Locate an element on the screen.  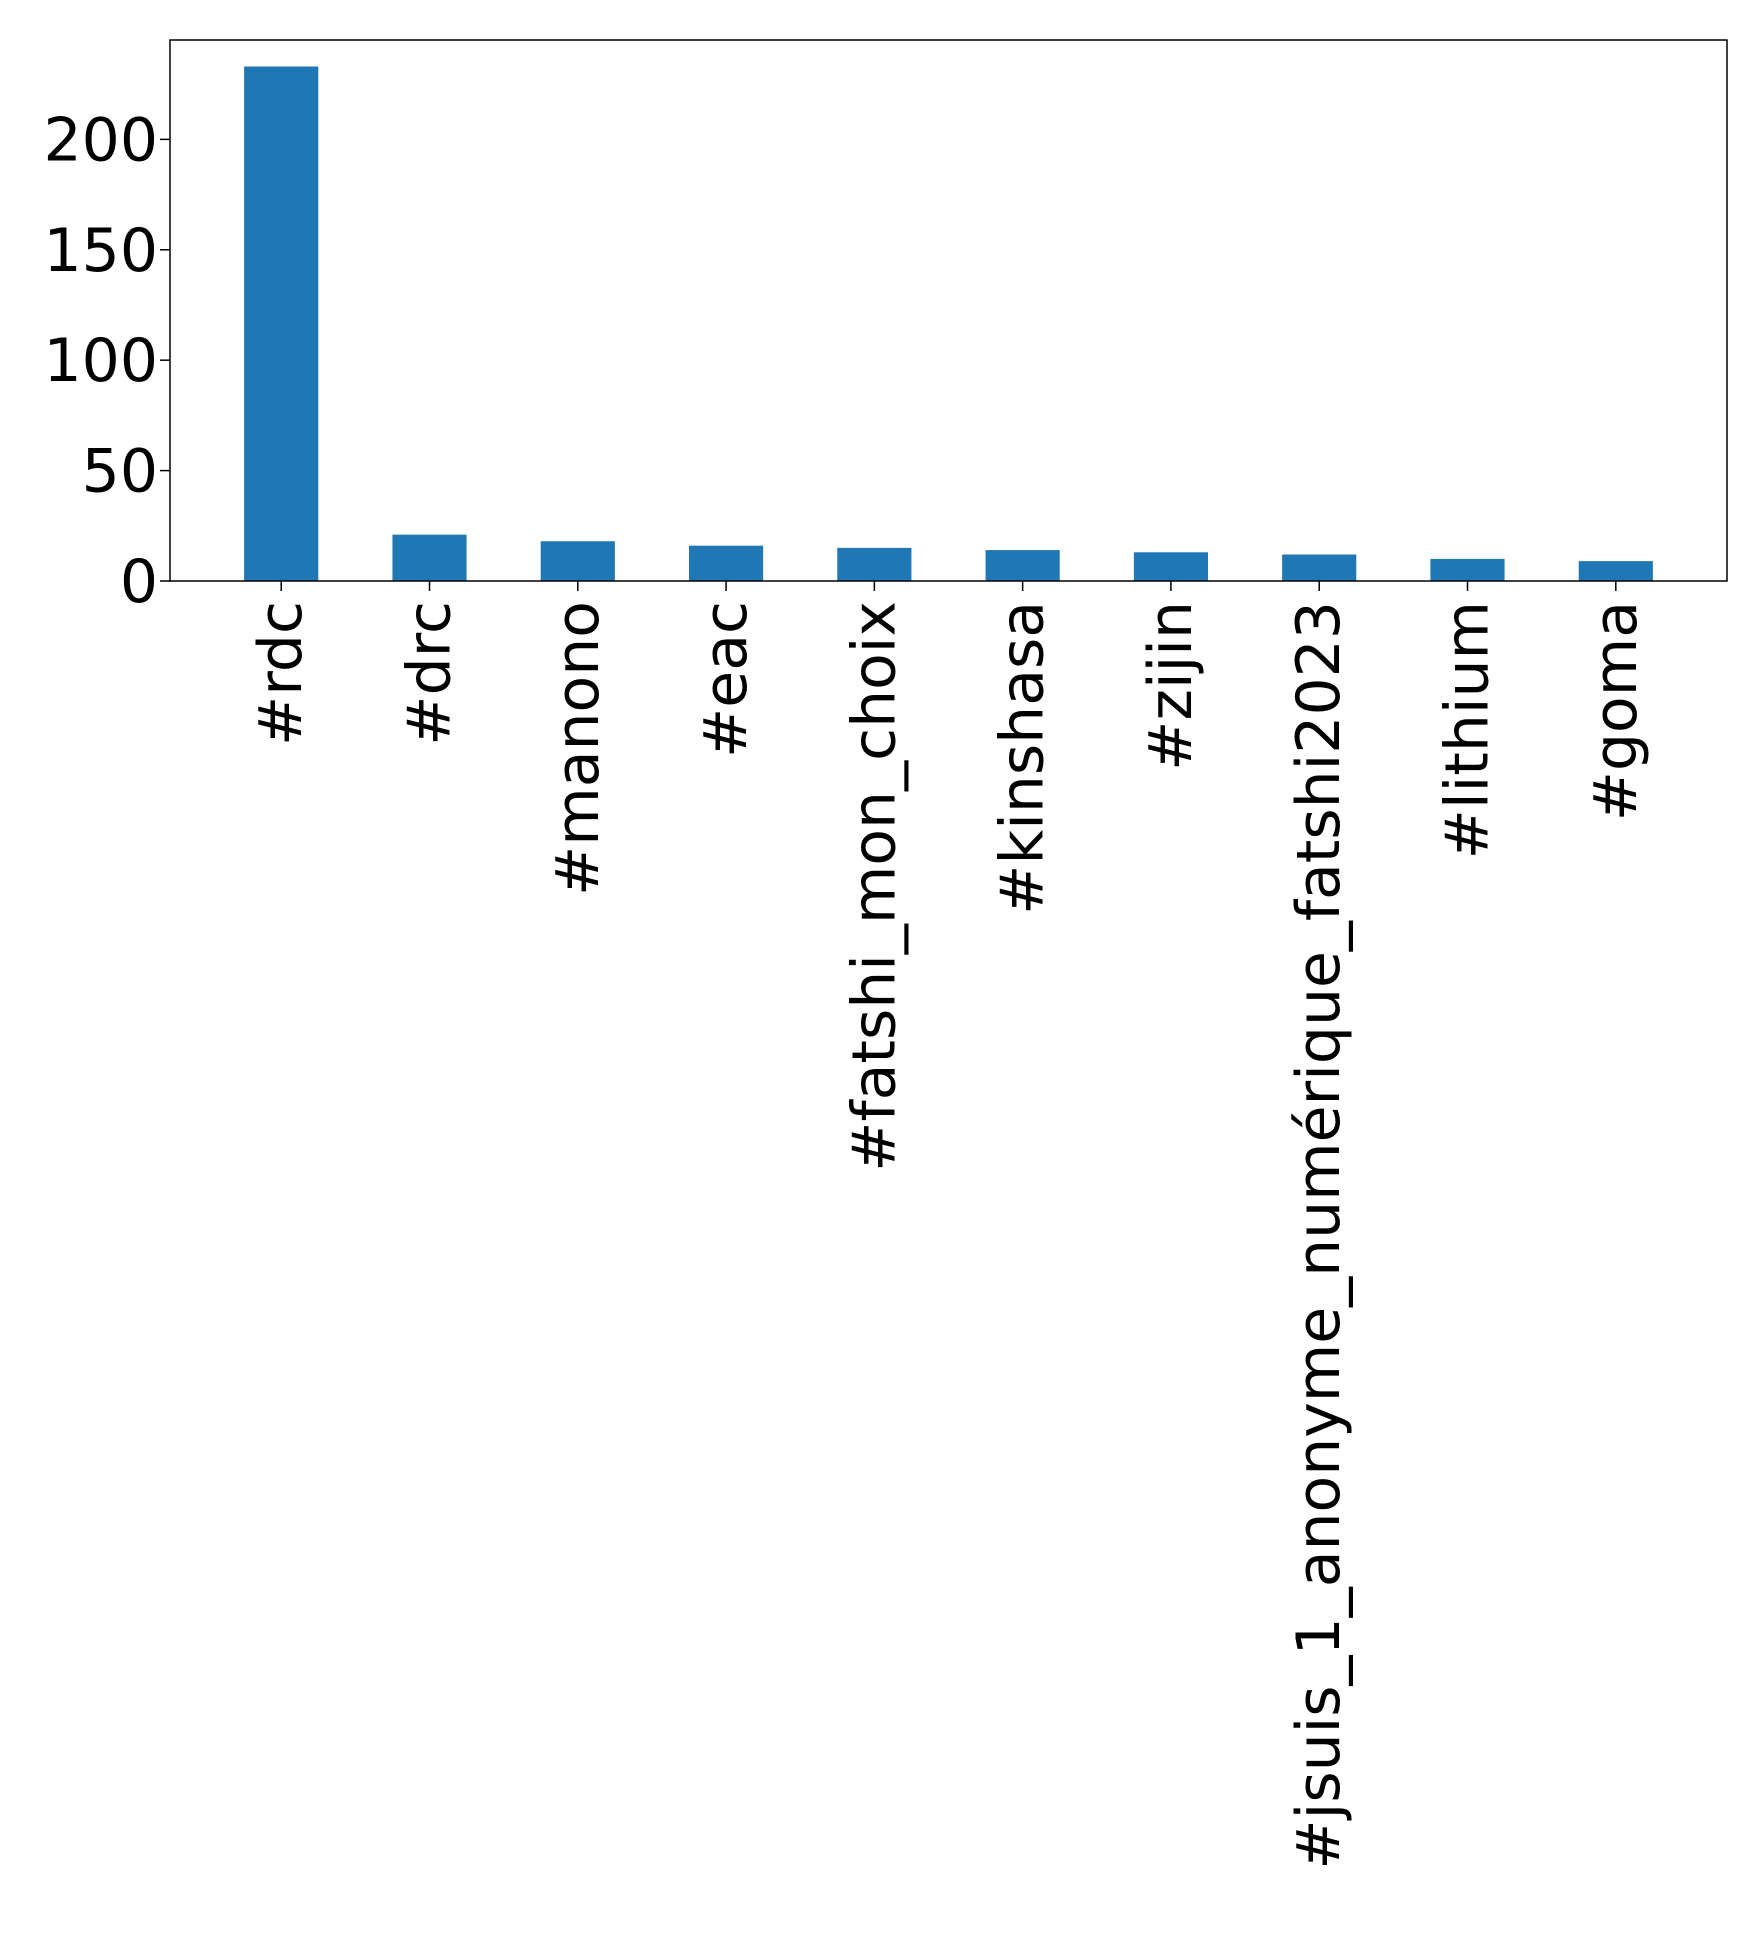
y-axis-ticks: 0 50 100 150 200 is located at coordinates (106, 361).